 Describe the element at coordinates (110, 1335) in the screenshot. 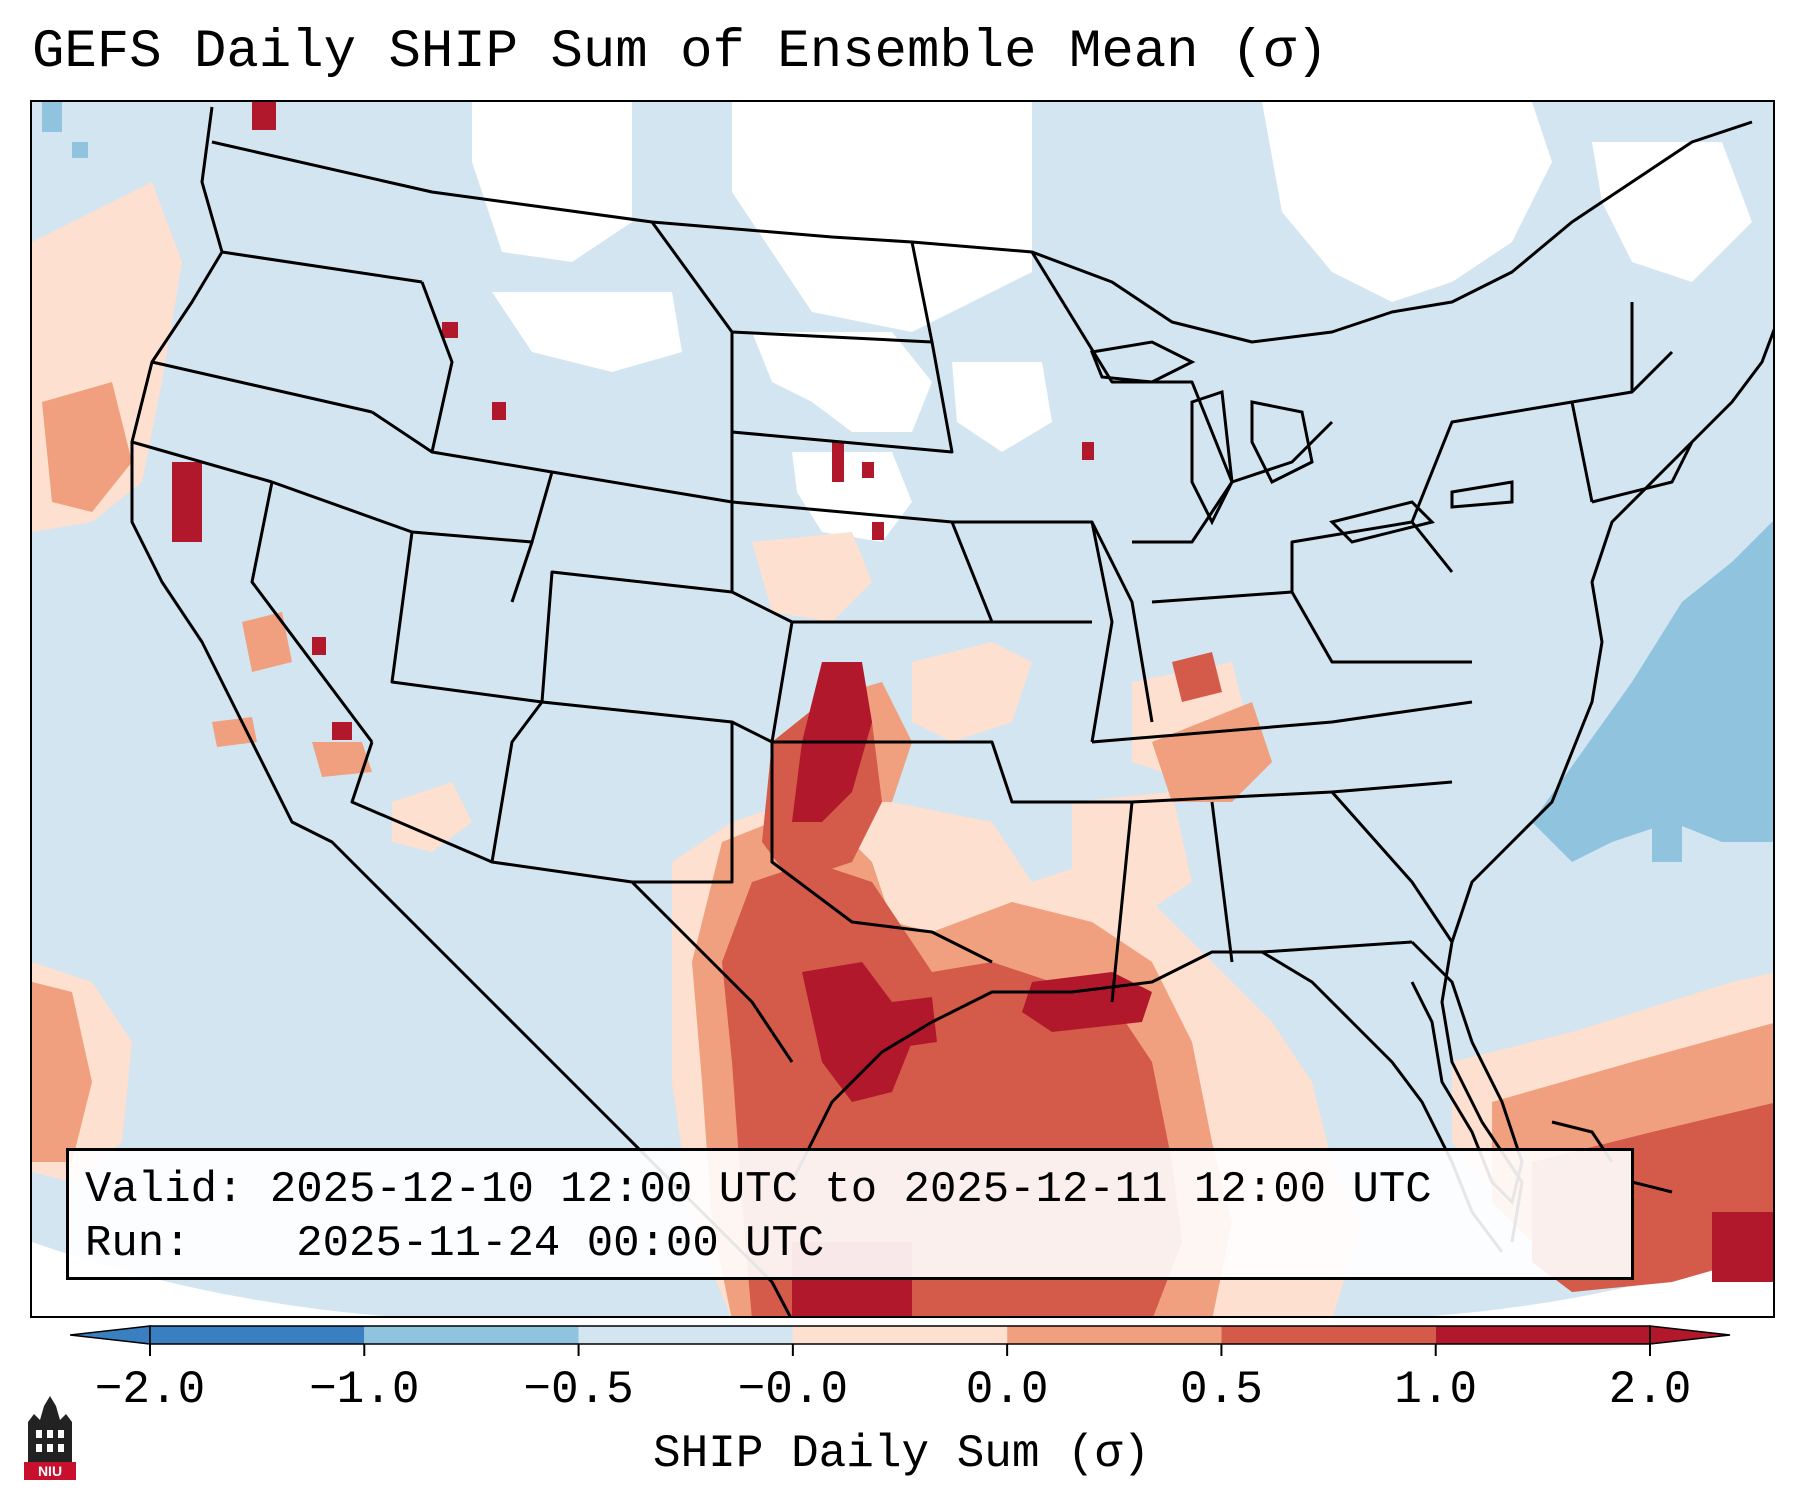

I see `colorbar-extend-low` at that location.